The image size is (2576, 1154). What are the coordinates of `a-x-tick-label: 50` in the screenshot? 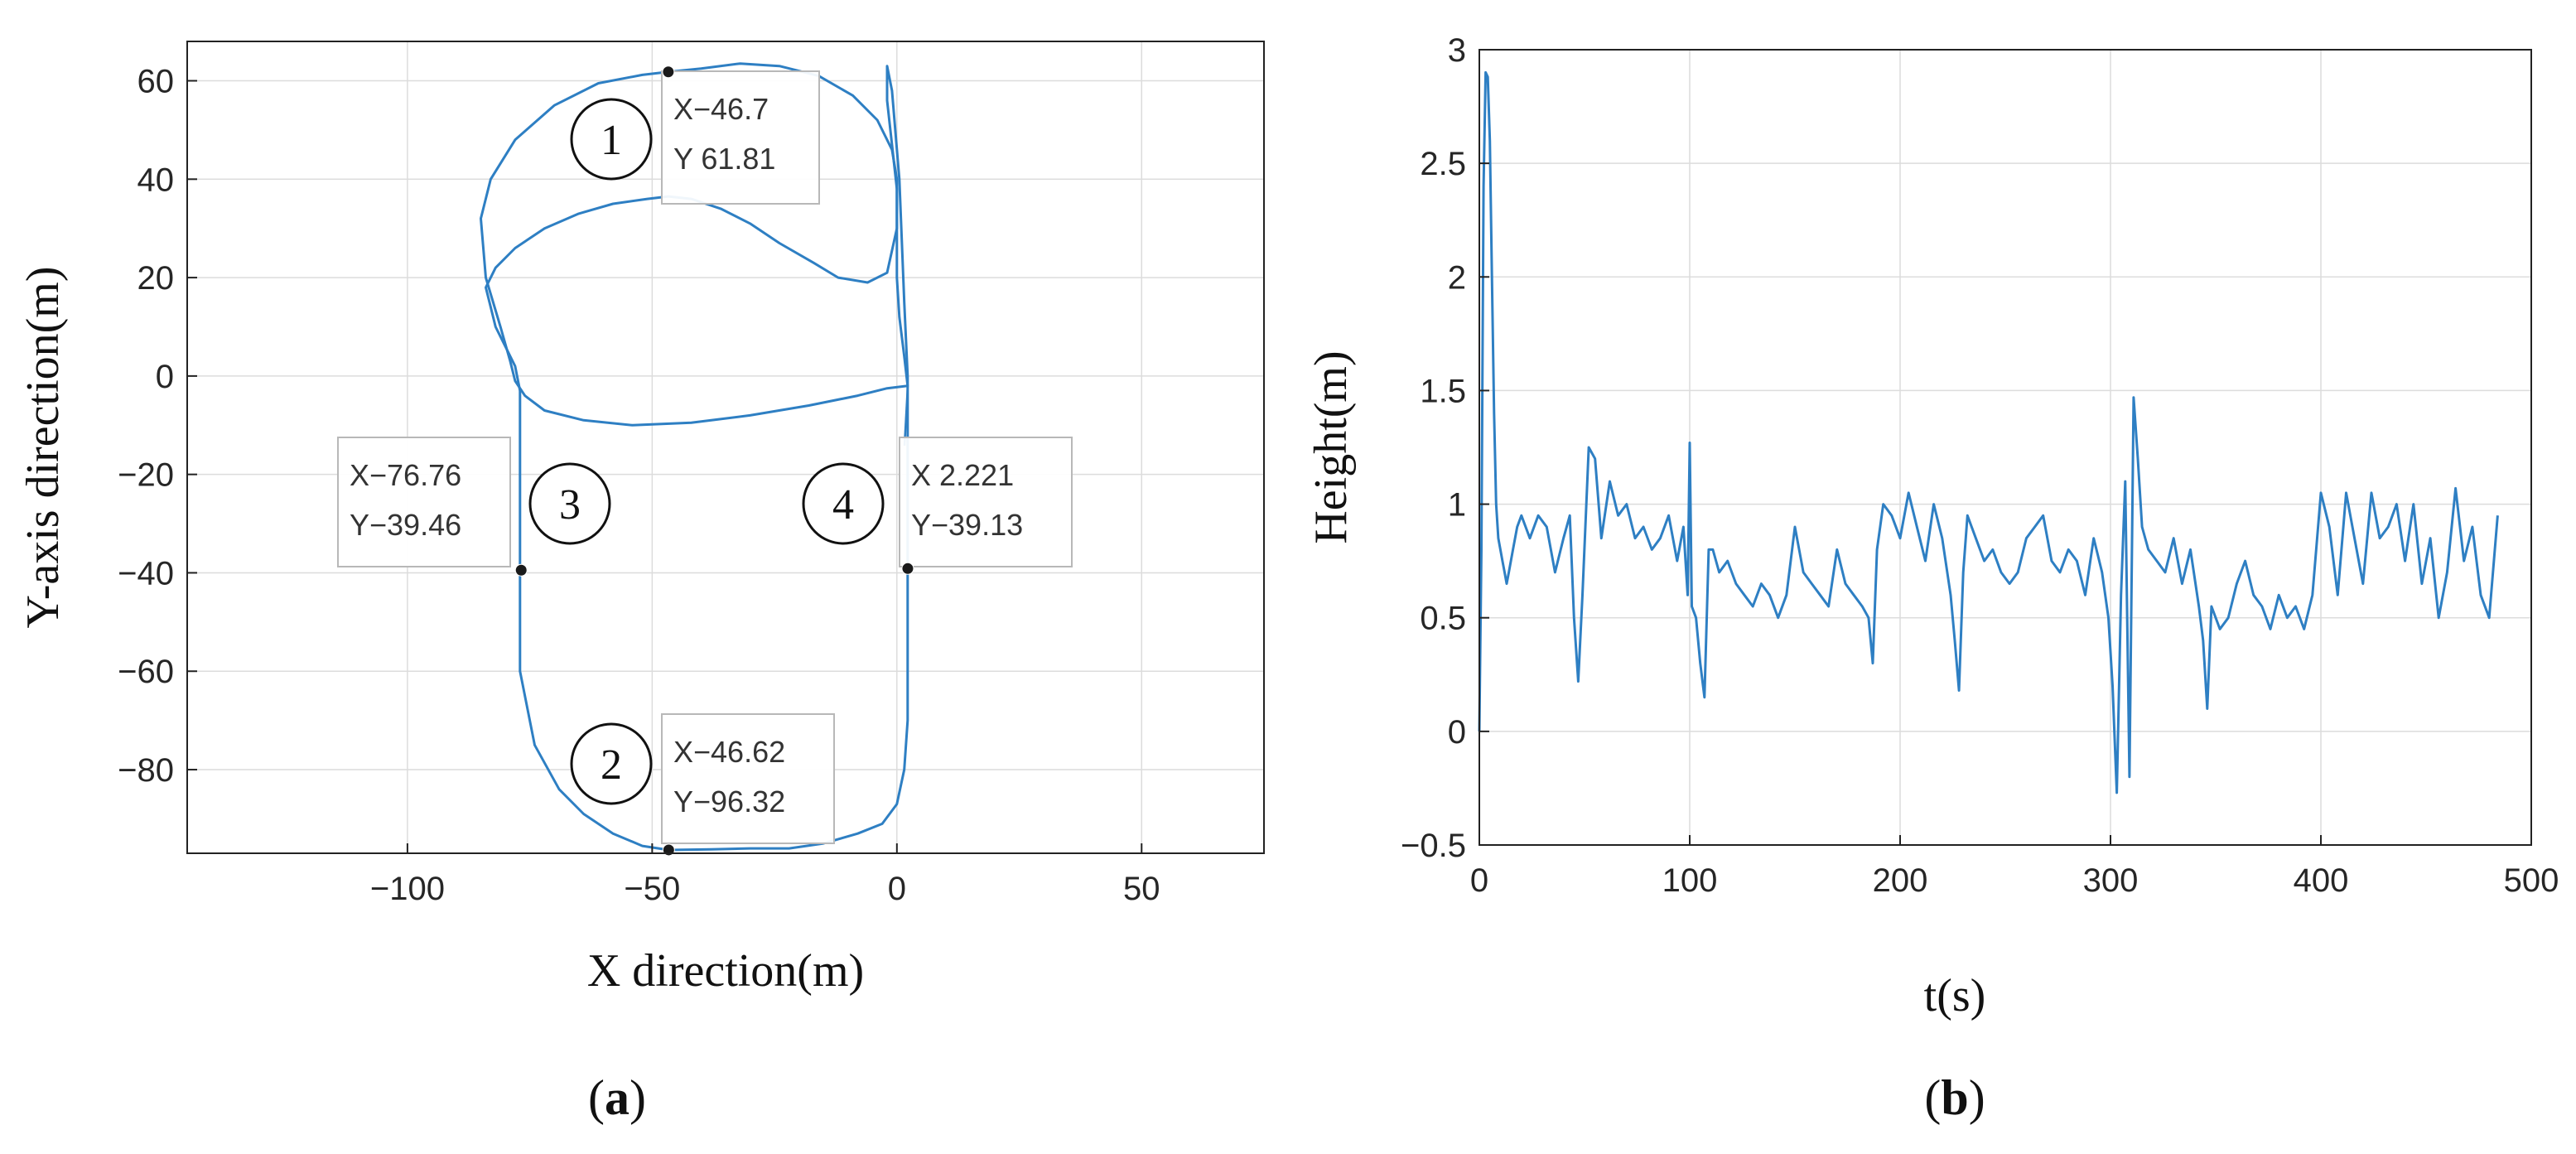 It's located at (1141, 889).